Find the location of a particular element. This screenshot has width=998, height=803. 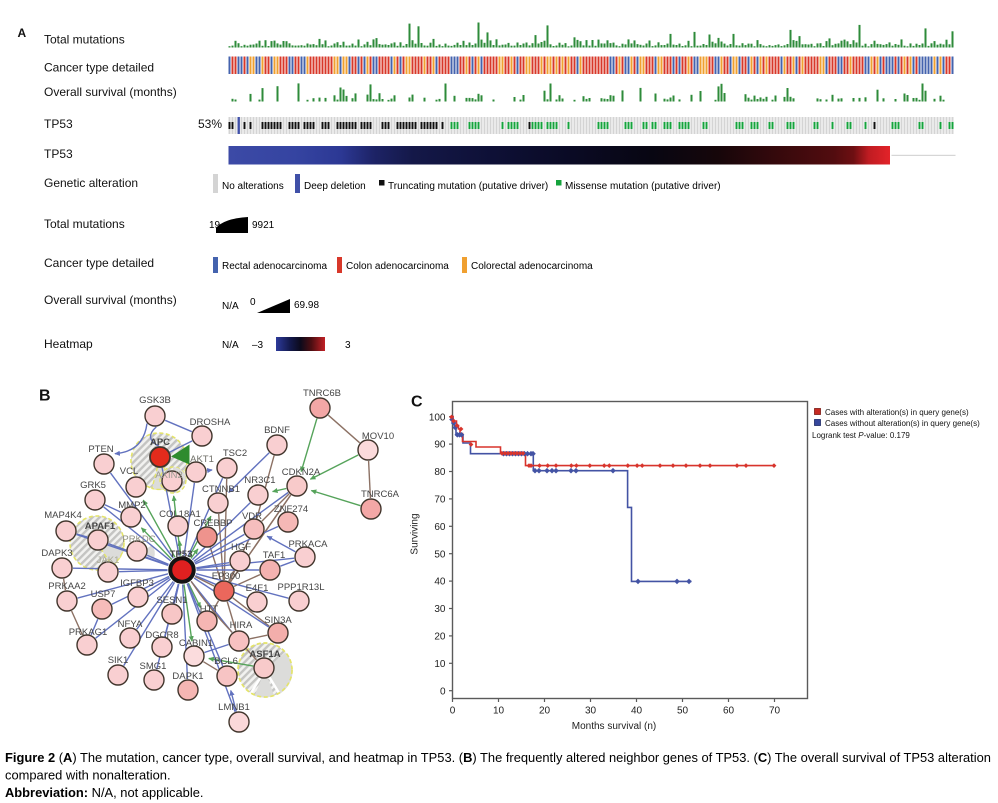

svg-text: 9921 is located at coordinates (263, 225).